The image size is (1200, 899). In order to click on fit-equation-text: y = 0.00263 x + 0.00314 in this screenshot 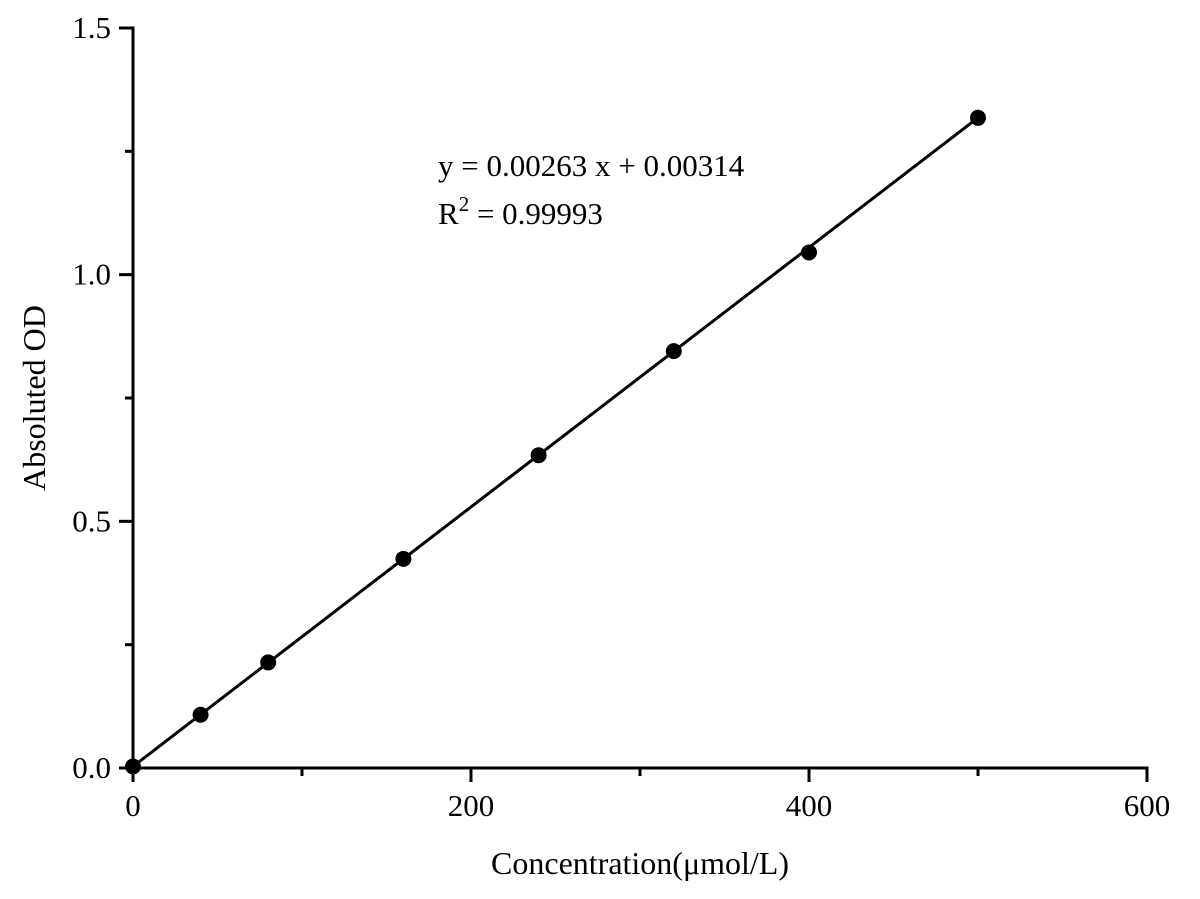, I will do `click(591, 165)`.